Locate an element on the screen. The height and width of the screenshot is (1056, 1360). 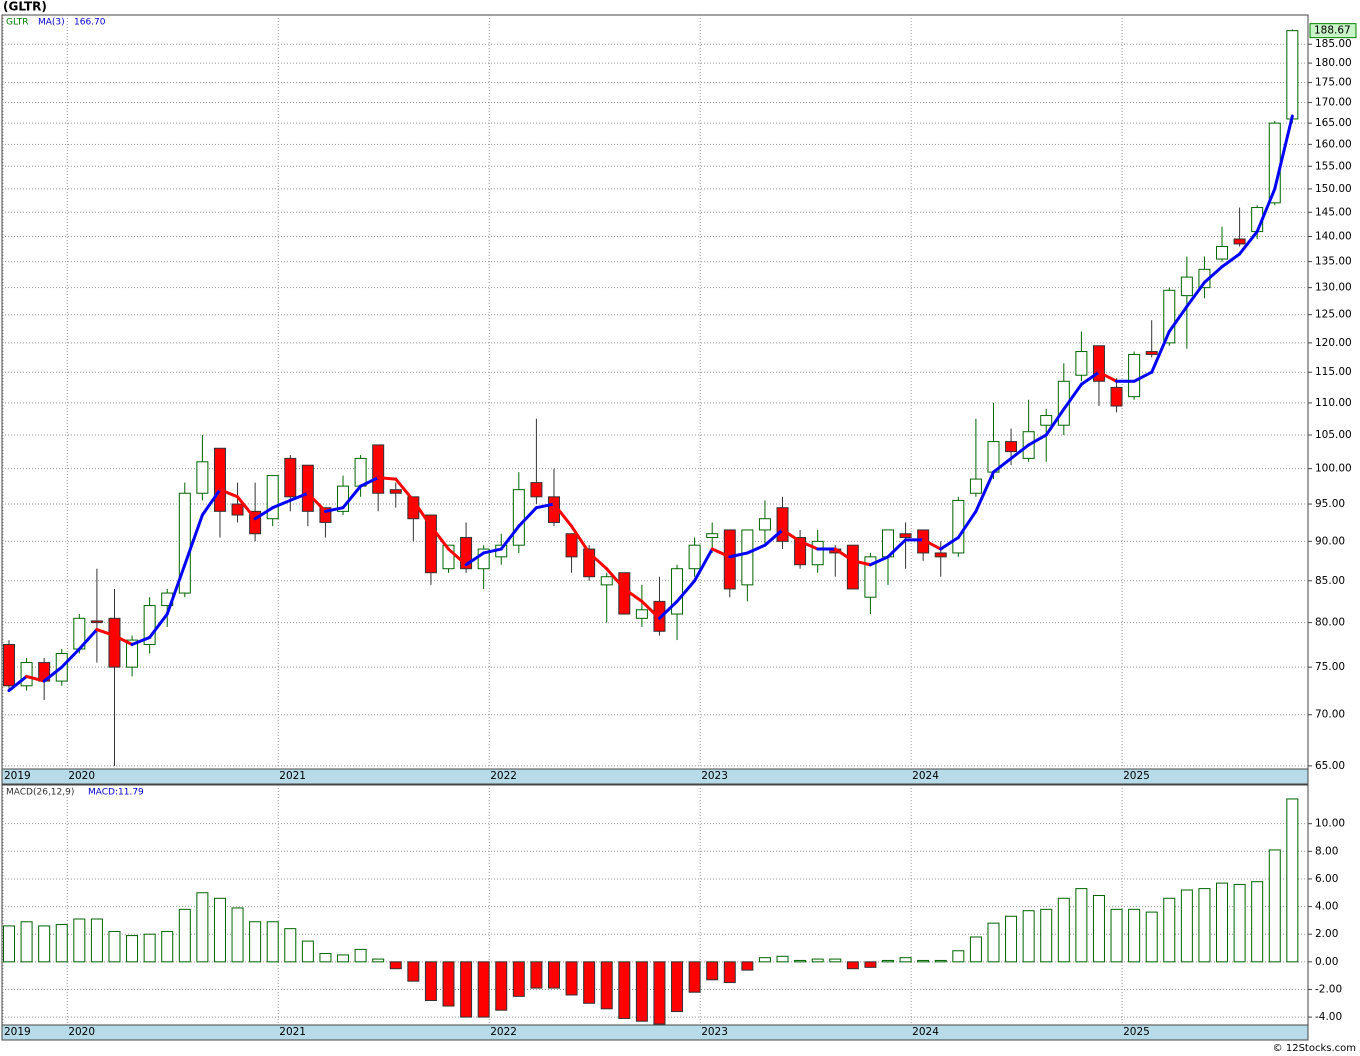
y-tick-label: 120.00 is located at coordinates (1333, 343).